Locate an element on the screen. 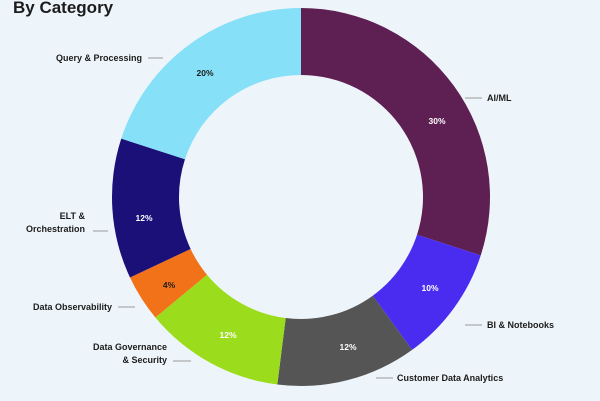 This screenshot has height=401, width=600. slice-percent-label: 4% is located at coordinates (169, 285).